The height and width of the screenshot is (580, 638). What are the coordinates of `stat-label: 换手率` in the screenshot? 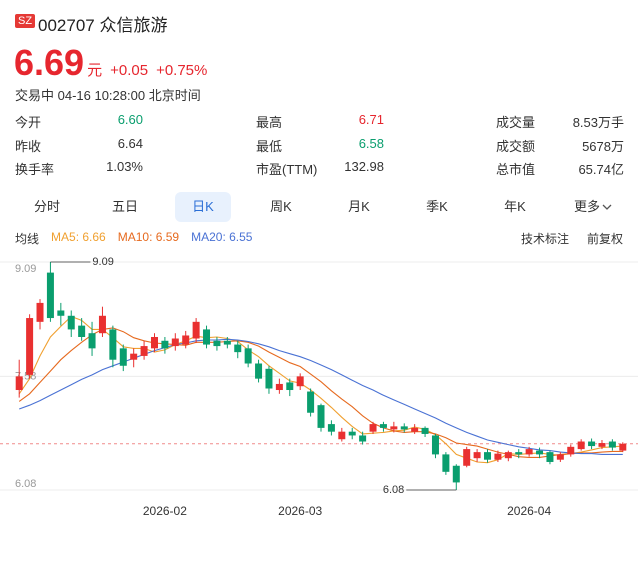 It's located at (35, 169).